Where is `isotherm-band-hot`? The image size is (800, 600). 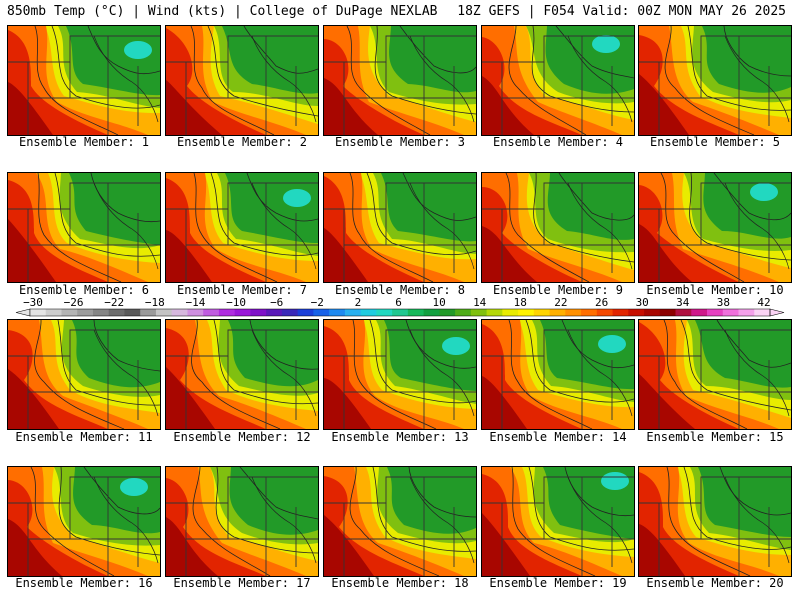
isotherm-band-hot is located at coordinates (374, 229).